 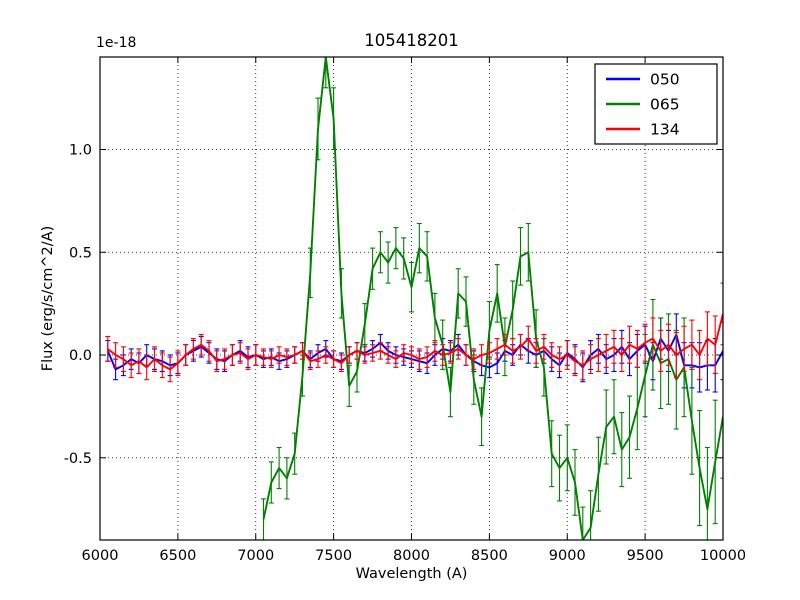 I want to click on y-axis-offset-label: 1e-18, so click(x=116, y=43).